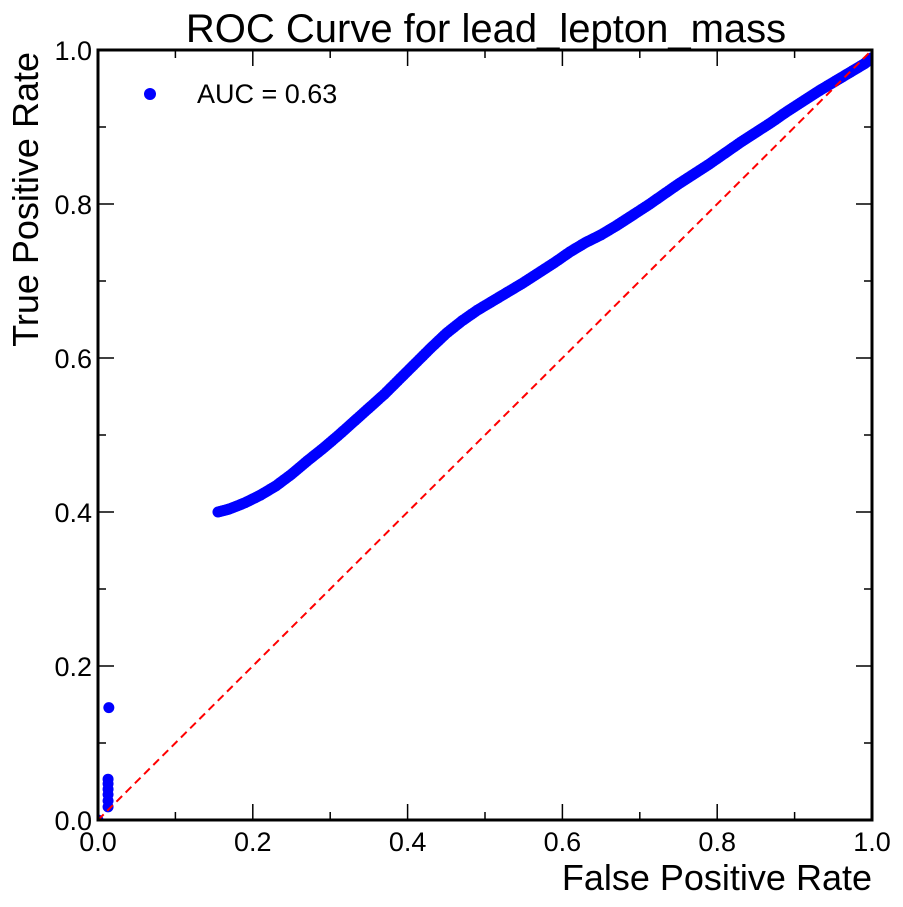  What do you see at coordinates (150, 94) in the screenshot?
I see `legend-marker` at bounding box center [150, 94].